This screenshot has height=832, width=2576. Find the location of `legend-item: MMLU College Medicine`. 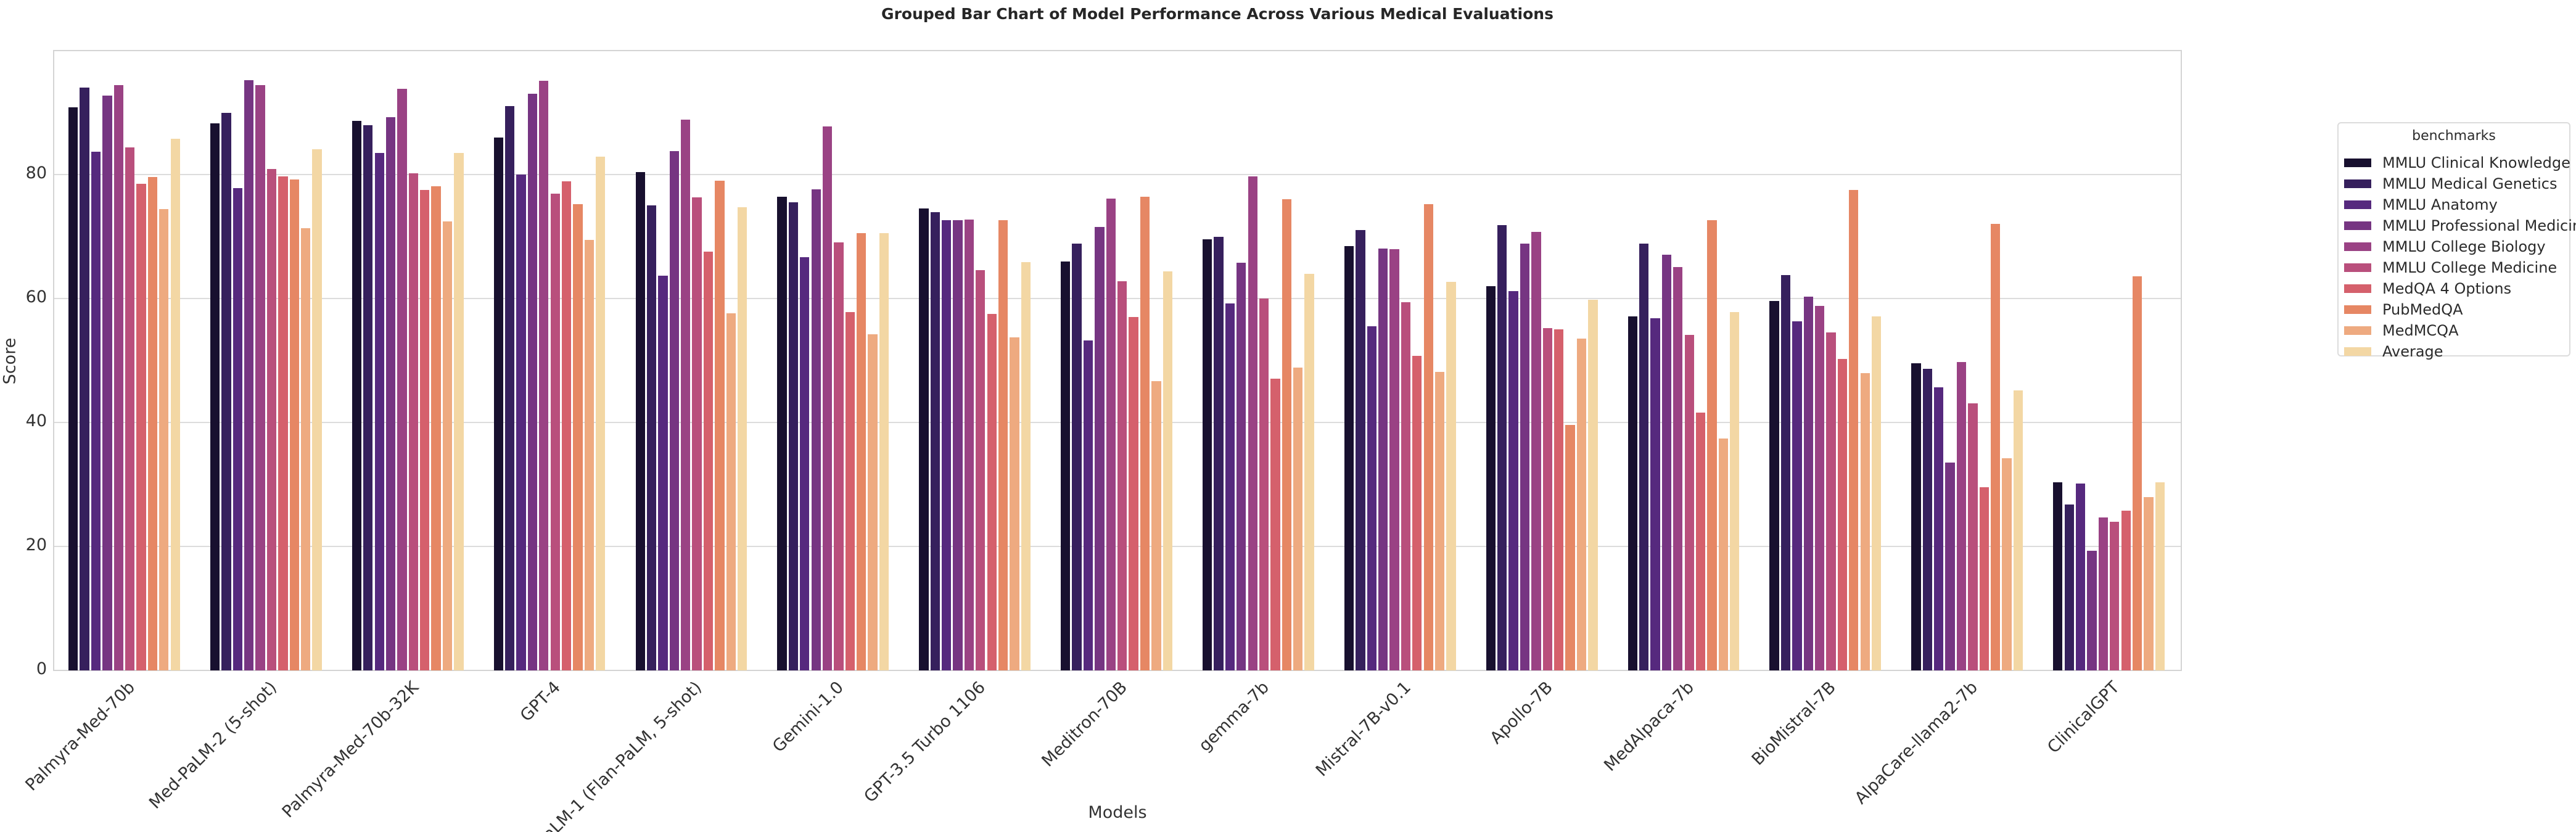

legend-item: MMLU College Medicine is located at coordinates (2454, 267).